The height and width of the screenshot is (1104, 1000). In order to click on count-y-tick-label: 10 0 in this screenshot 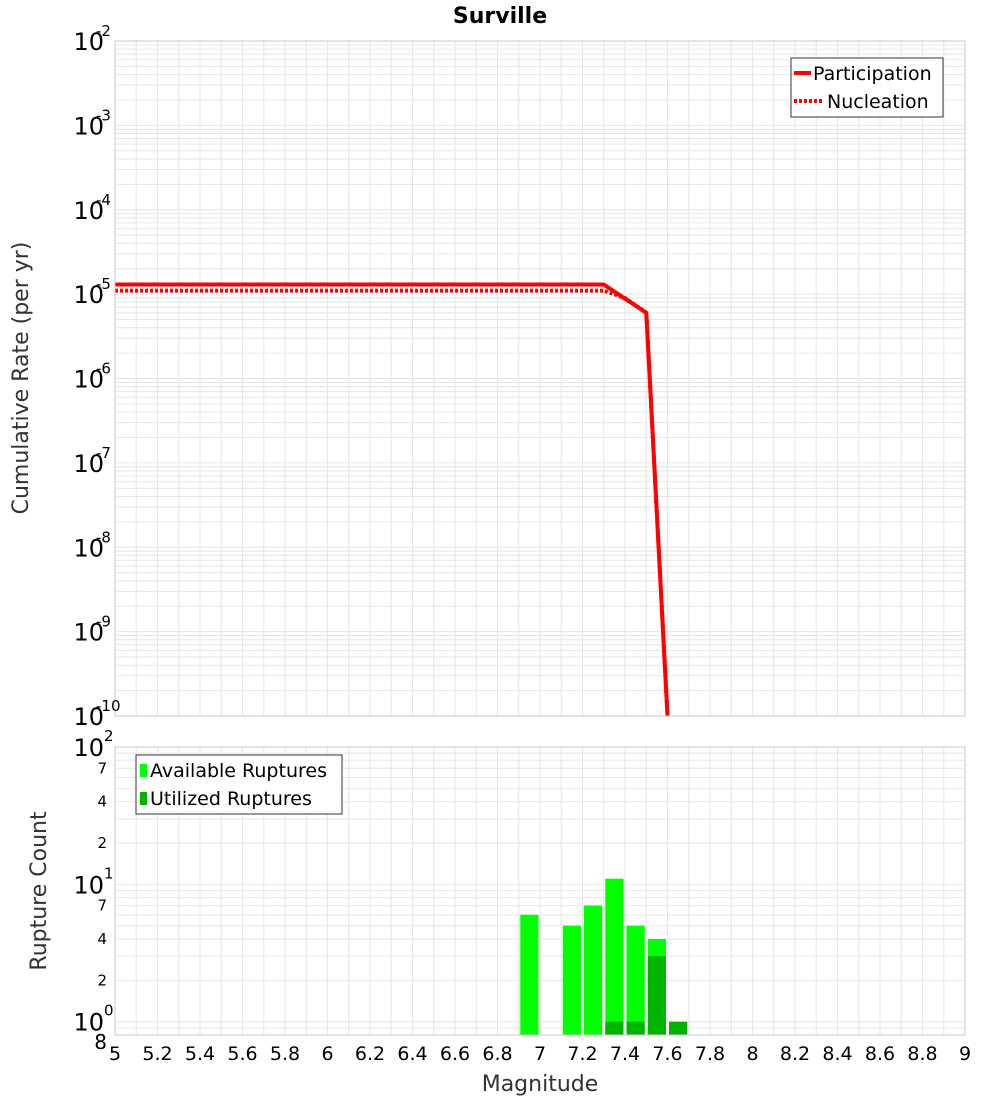, I will do `click(93, 1019)`.